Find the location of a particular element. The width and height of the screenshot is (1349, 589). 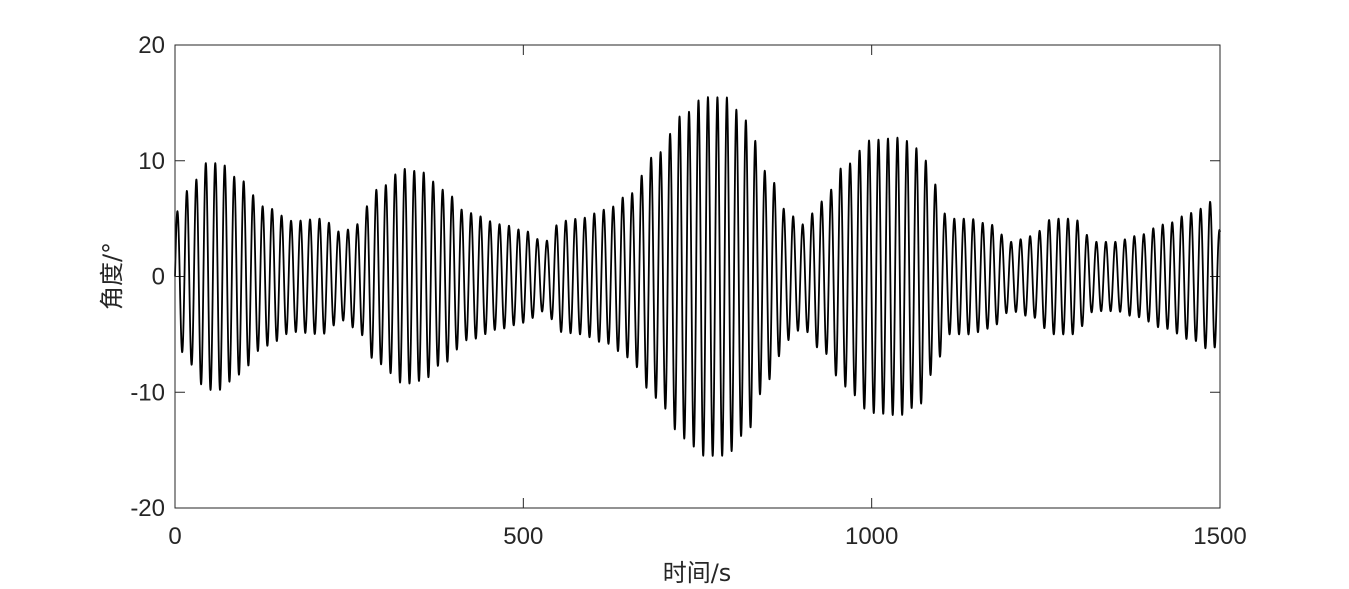

x-tick-label: 0 is located at coordinates (174, 536).